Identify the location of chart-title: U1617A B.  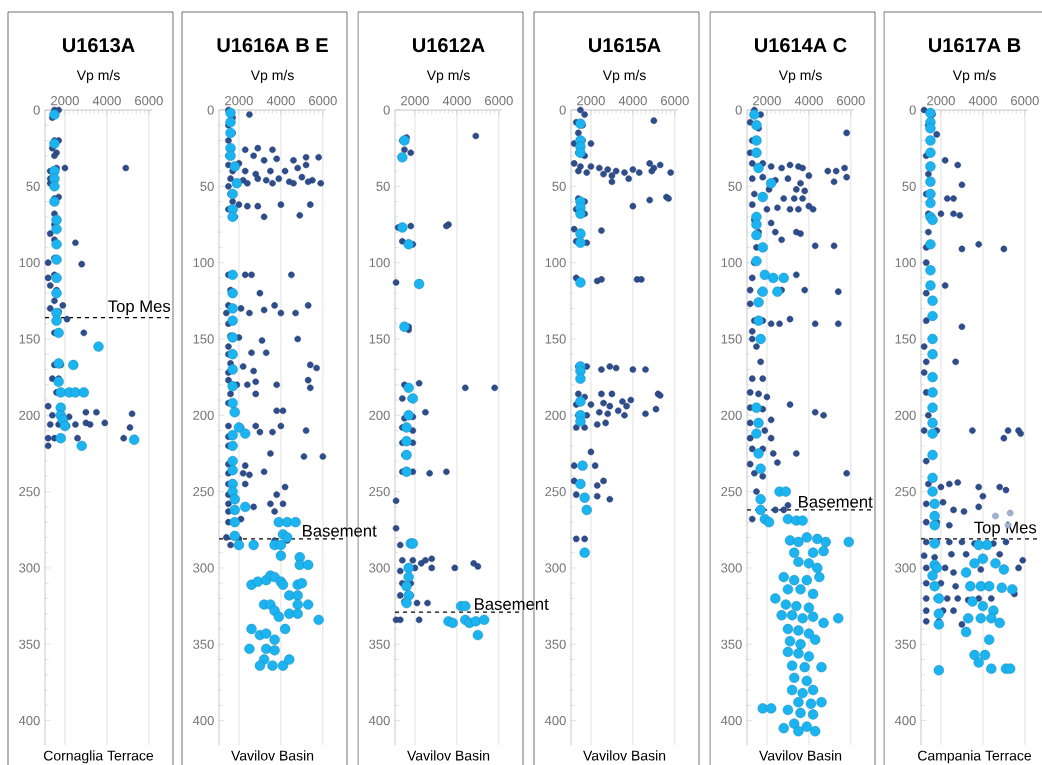
(975, 45).